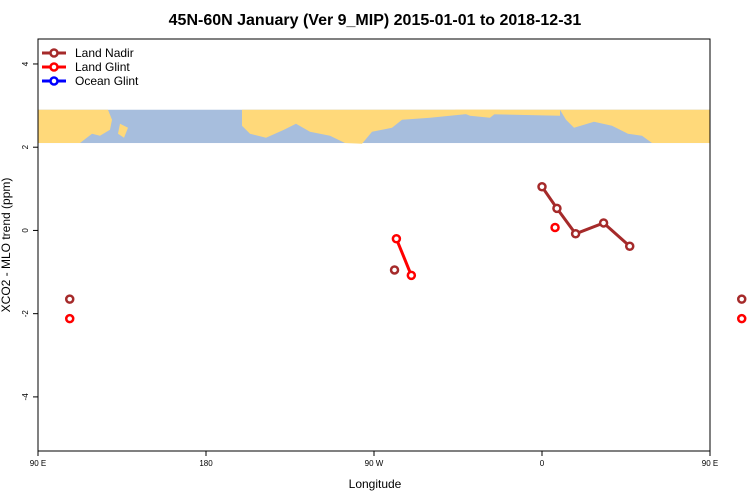  I want to click on y-tick-label: 0, so click(25, 230).